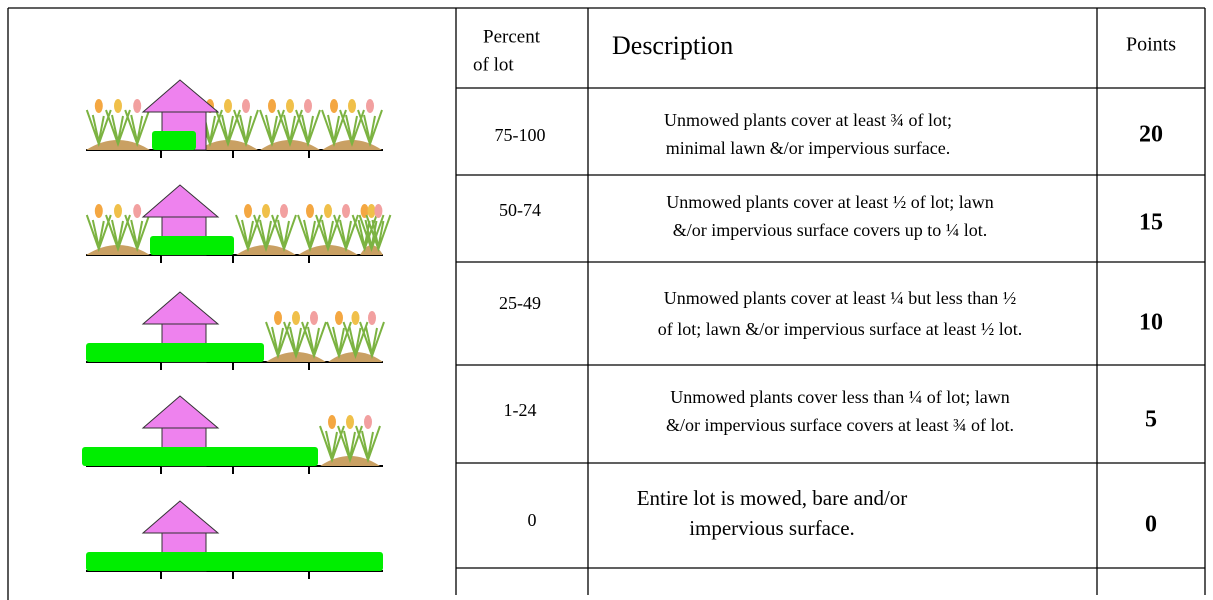 The height and width of the screenshot is (600, 1213). I want to click on points: 0, so click(1151, 525).